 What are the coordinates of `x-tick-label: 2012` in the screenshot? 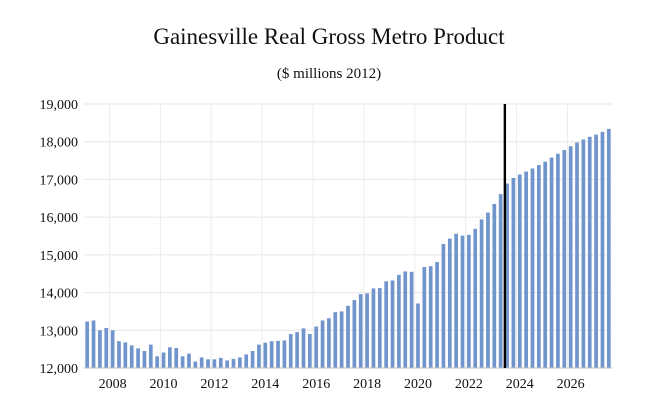 It's located at (214, 384).